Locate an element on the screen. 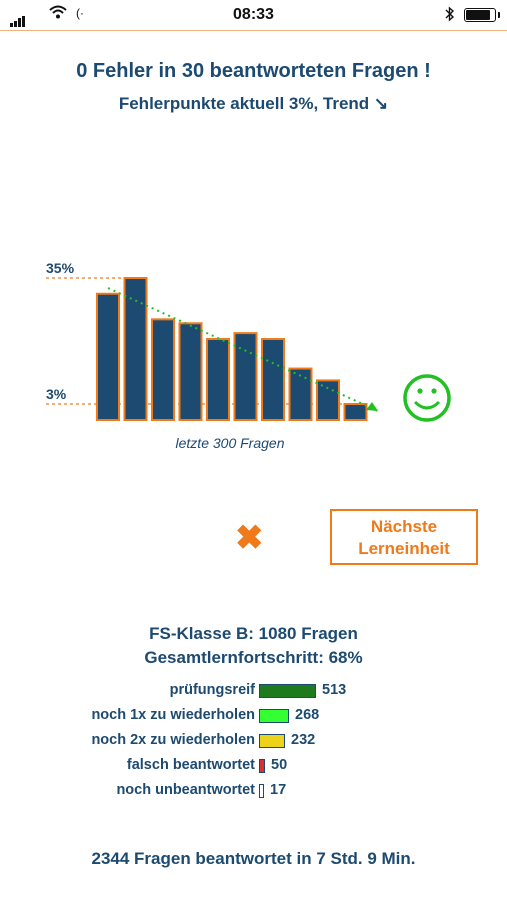  reference-label-bottom: 3% is located at coordinates (56, 394).